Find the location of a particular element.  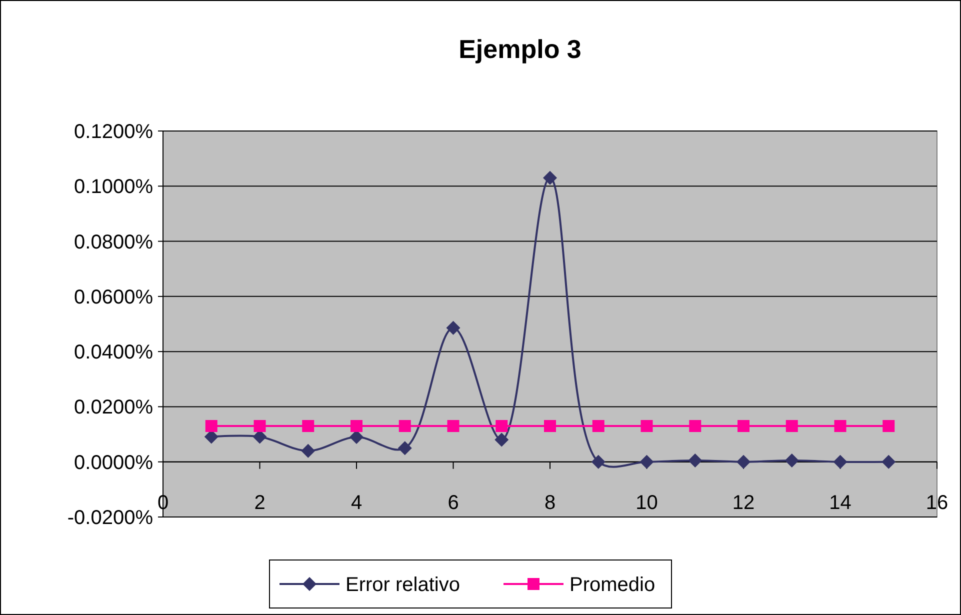

x-tick-label: 12 is located at coordinates (743, 503).